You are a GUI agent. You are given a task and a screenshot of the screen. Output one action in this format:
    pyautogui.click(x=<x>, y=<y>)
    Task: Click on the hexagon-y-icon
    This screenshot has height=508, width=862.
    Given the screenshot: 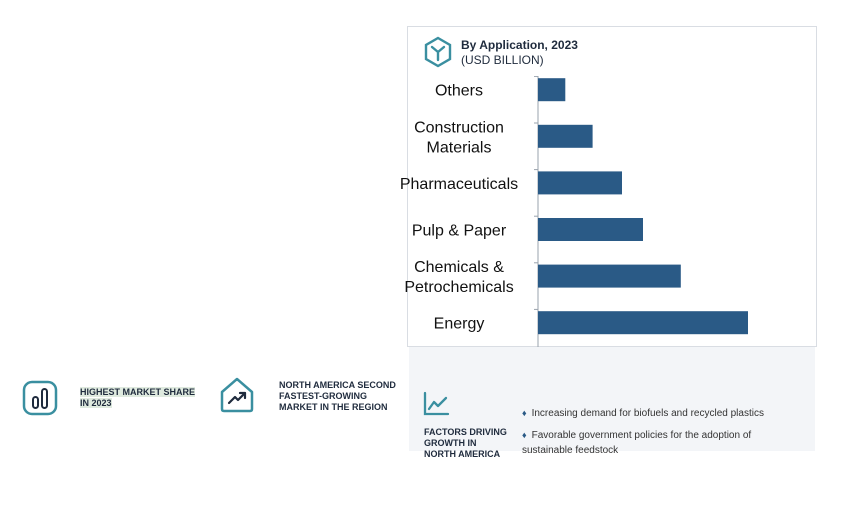 What is the action you would take?
    pyautogui.click(x=438, y=52)
    